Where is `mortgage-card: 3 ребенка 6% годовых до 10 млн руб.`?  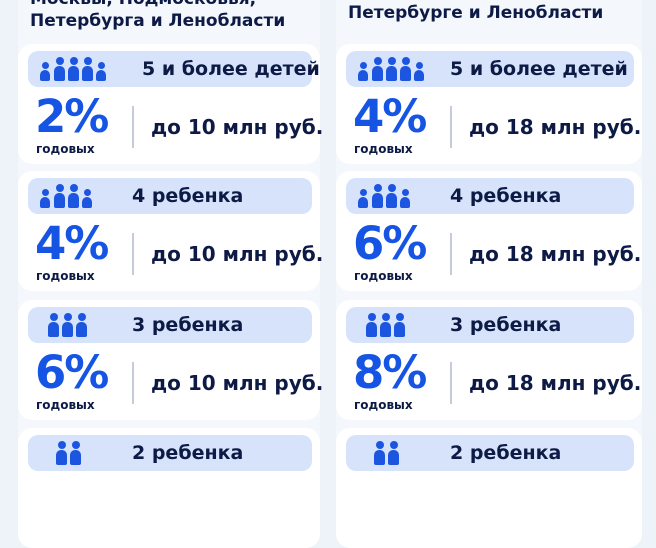
mortgage-card: 3 ребенка 6% годовых до 10 млн руб. is located at coordinates (171, 360).